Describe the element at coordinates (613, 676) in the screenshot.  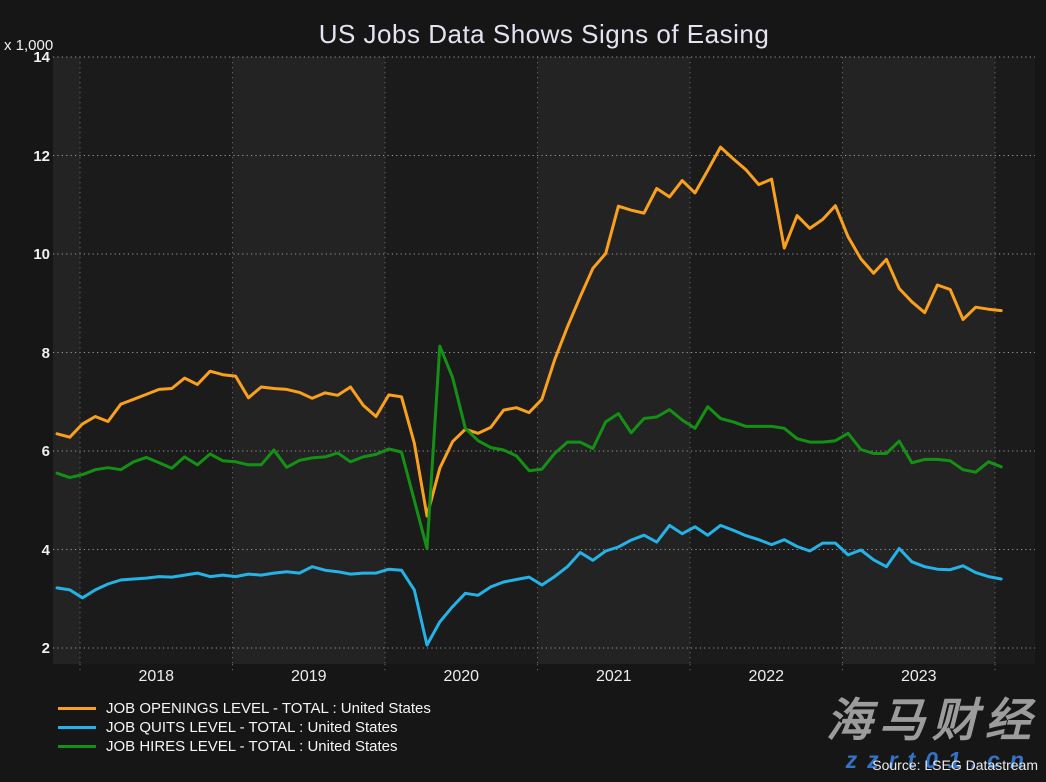
I see `x-year-label: 2021` at that location.